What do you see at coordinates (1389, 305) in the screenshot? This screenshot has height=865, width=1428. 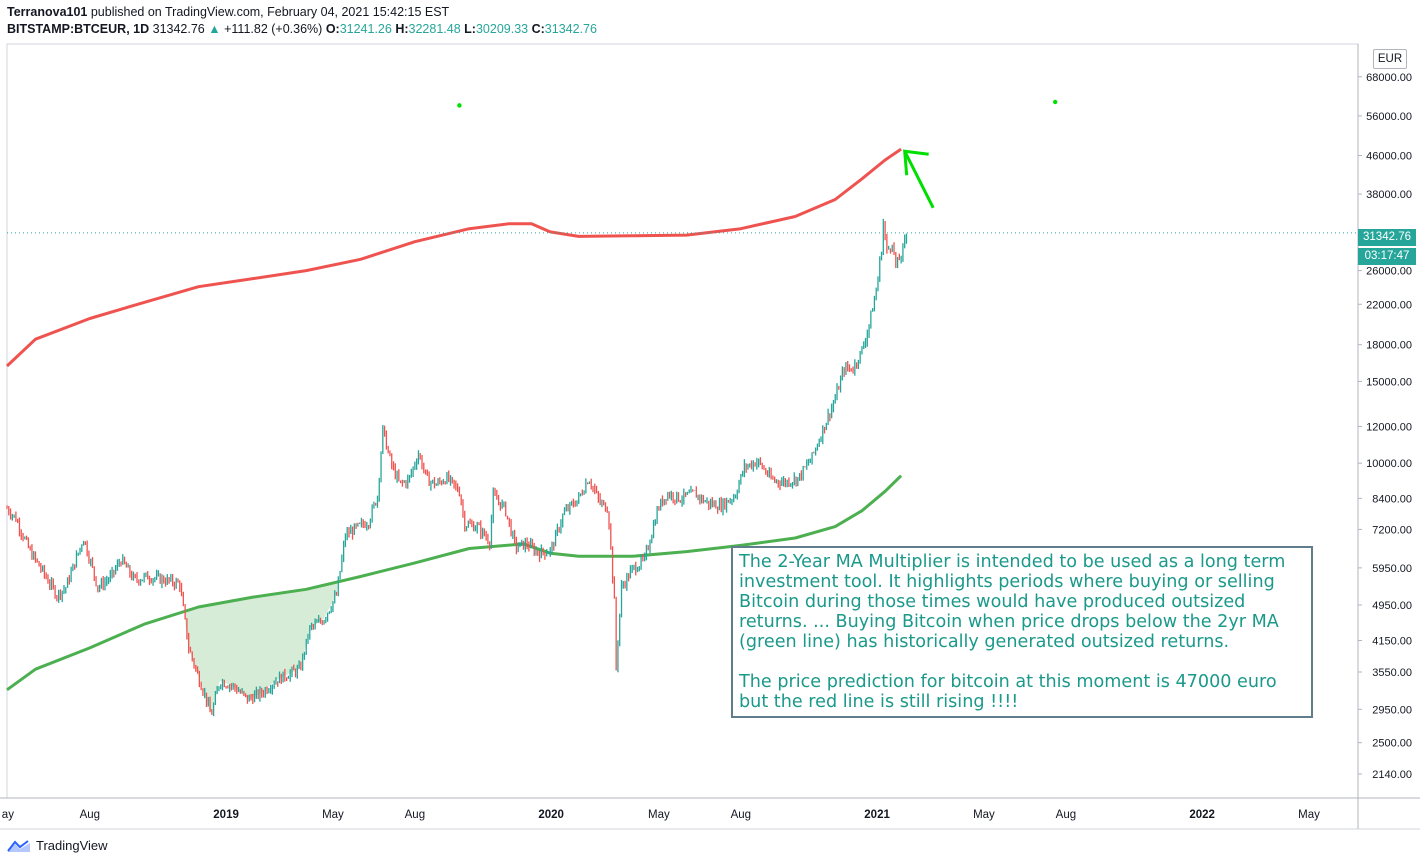 I see `y-tick-label: 22000.00` at bounding box center [1389, 305].